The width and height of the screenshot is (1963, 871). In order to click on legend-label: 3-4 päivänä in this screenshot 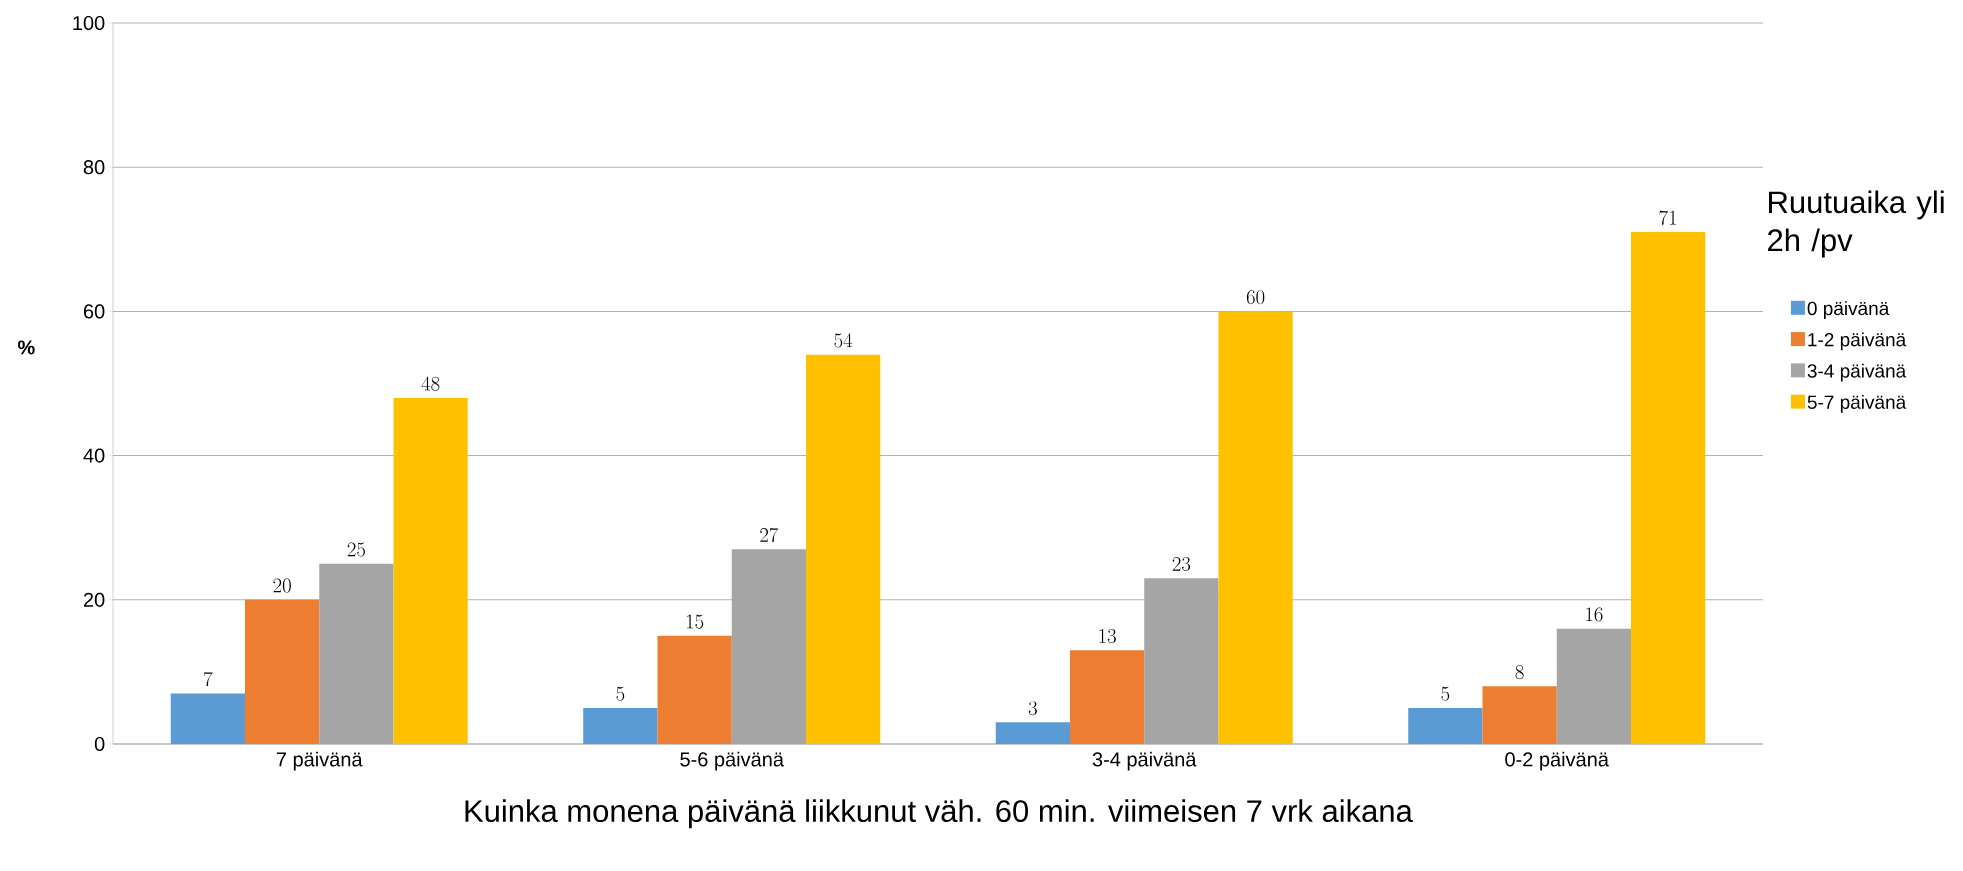, I will do `click(1857, 372)`.